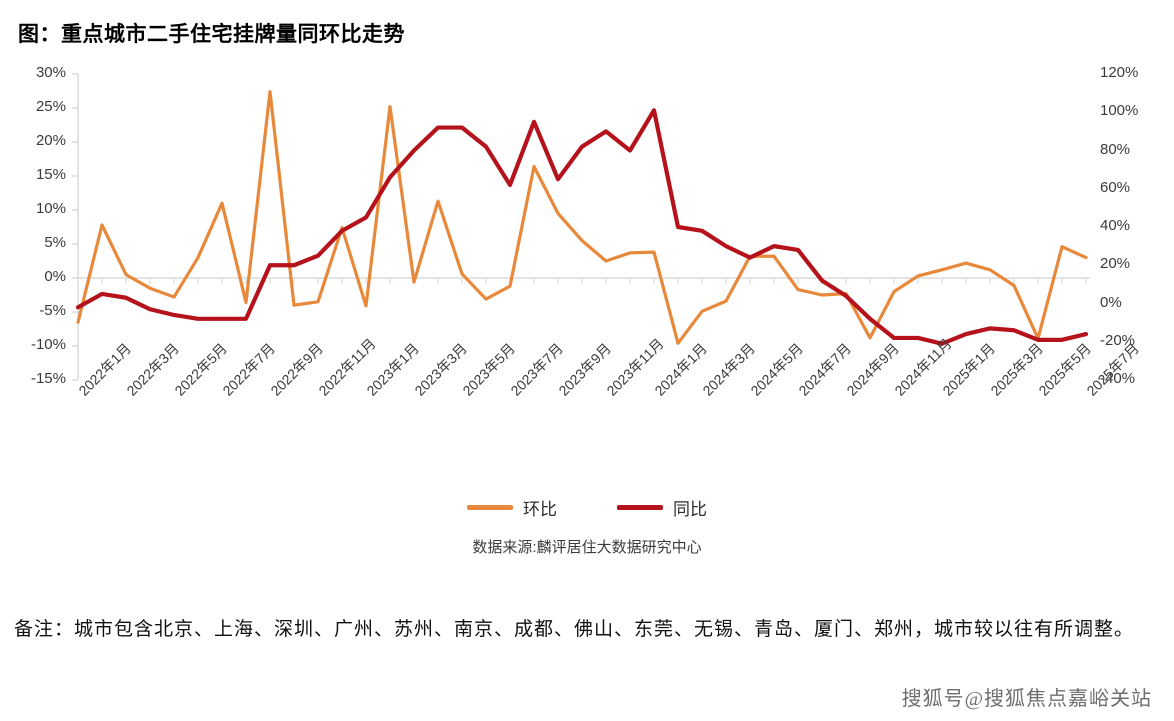 The height and width of the screenshot is (721, 1174). What do you see at coordinates (540, 509) in the screenshot?
I see `legend-label: 环比` at bounding box center [540, 509].